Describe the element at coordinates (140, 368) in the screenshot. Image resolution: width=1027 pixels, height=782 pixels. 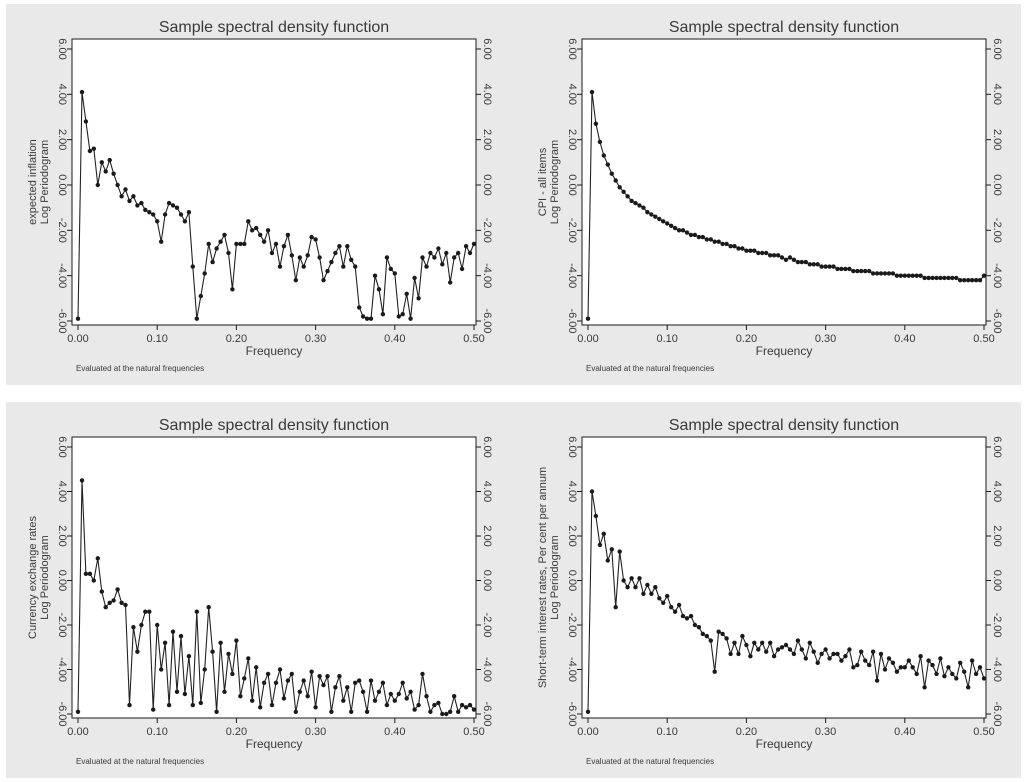
I see `chart-note: Evaluated at the natural frequencies` at that location.